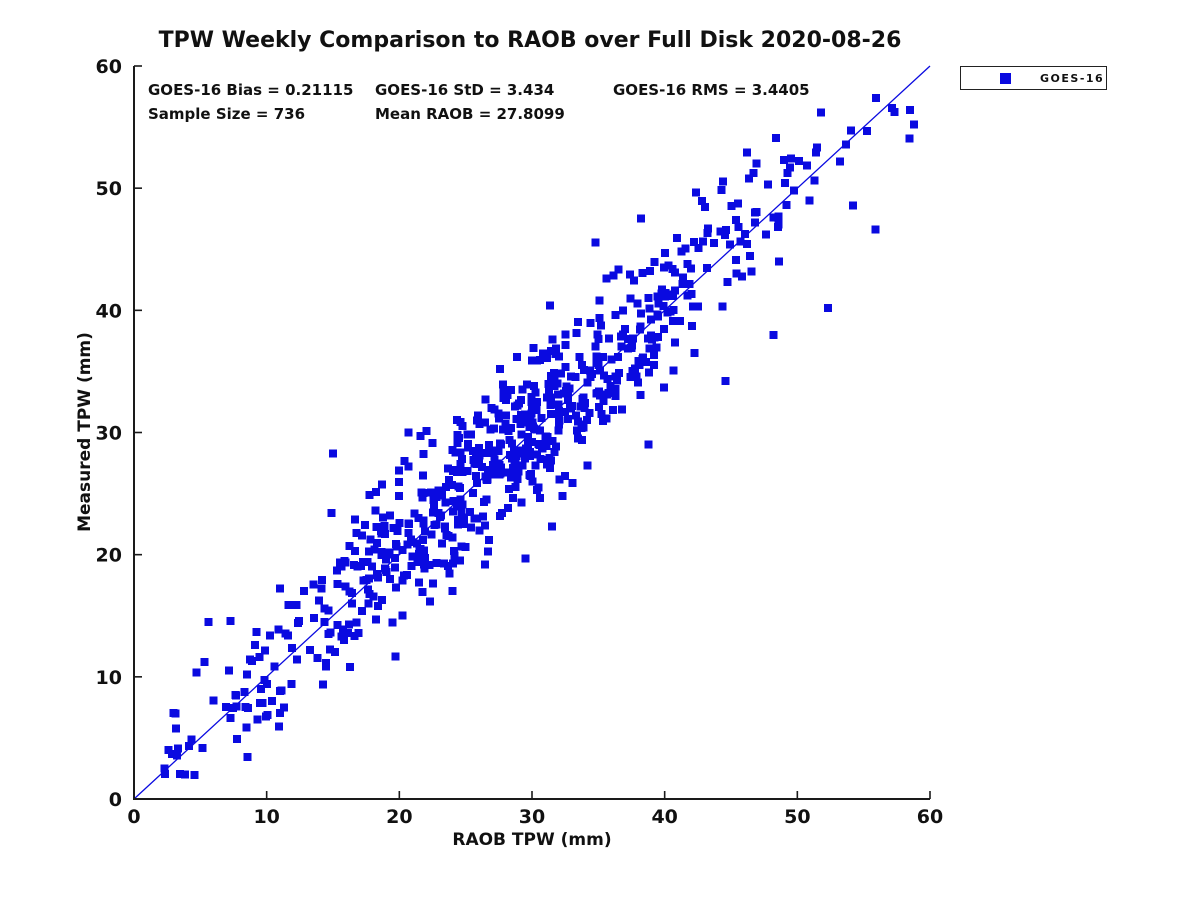 Image resolution: width=1200 pixels, height=900 pixels. What do you see at coordinates (797, 817) in the screenshot?
I see `x-tick-label: 50` at bounding box center [797, 817].